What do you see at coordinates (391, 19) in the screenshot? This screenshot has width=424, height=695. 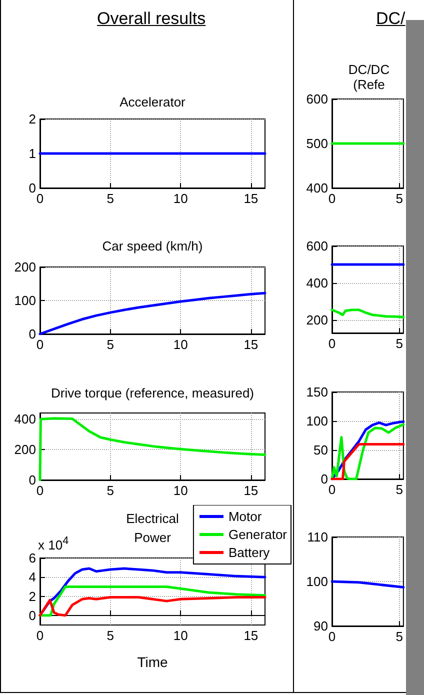 I see `text: DC/` at bounding box center [391, 19].